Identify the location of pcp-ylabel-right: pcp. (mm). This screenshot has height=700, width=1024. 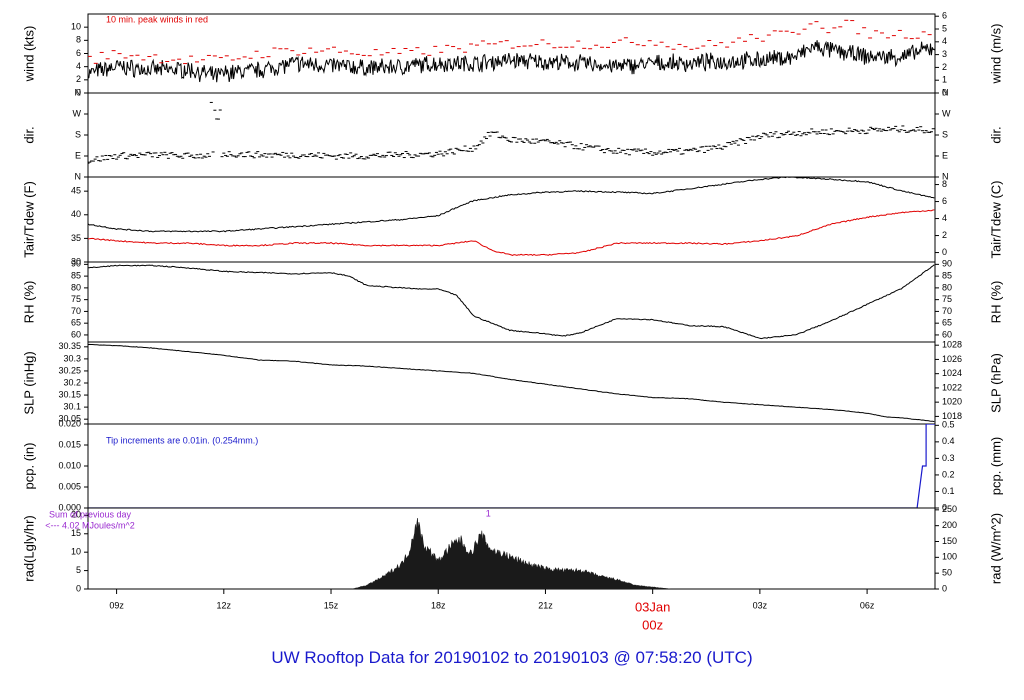
(995, 466).